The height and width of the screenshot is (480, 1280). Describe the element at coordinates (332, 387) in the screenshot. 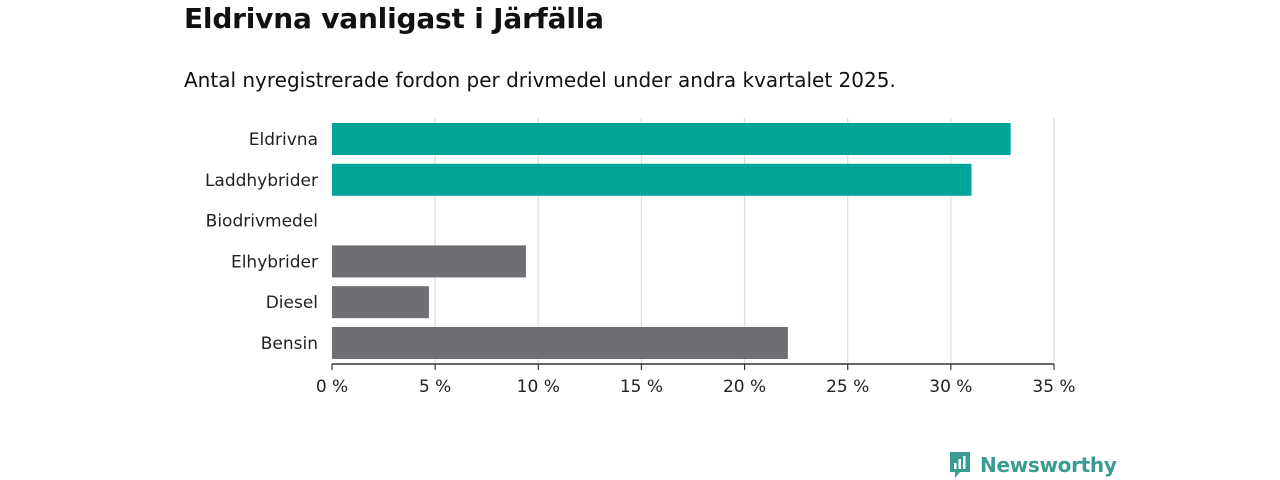

I see `x-tick-label: 0 %` at that location.